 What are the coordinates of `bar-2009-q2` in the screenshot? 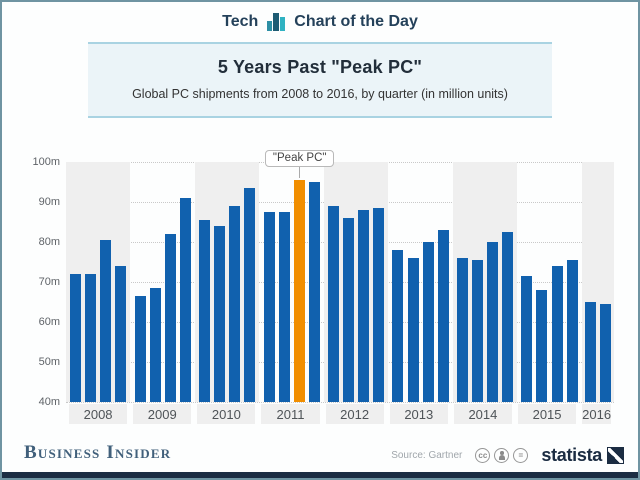 It's located at (155, 345).